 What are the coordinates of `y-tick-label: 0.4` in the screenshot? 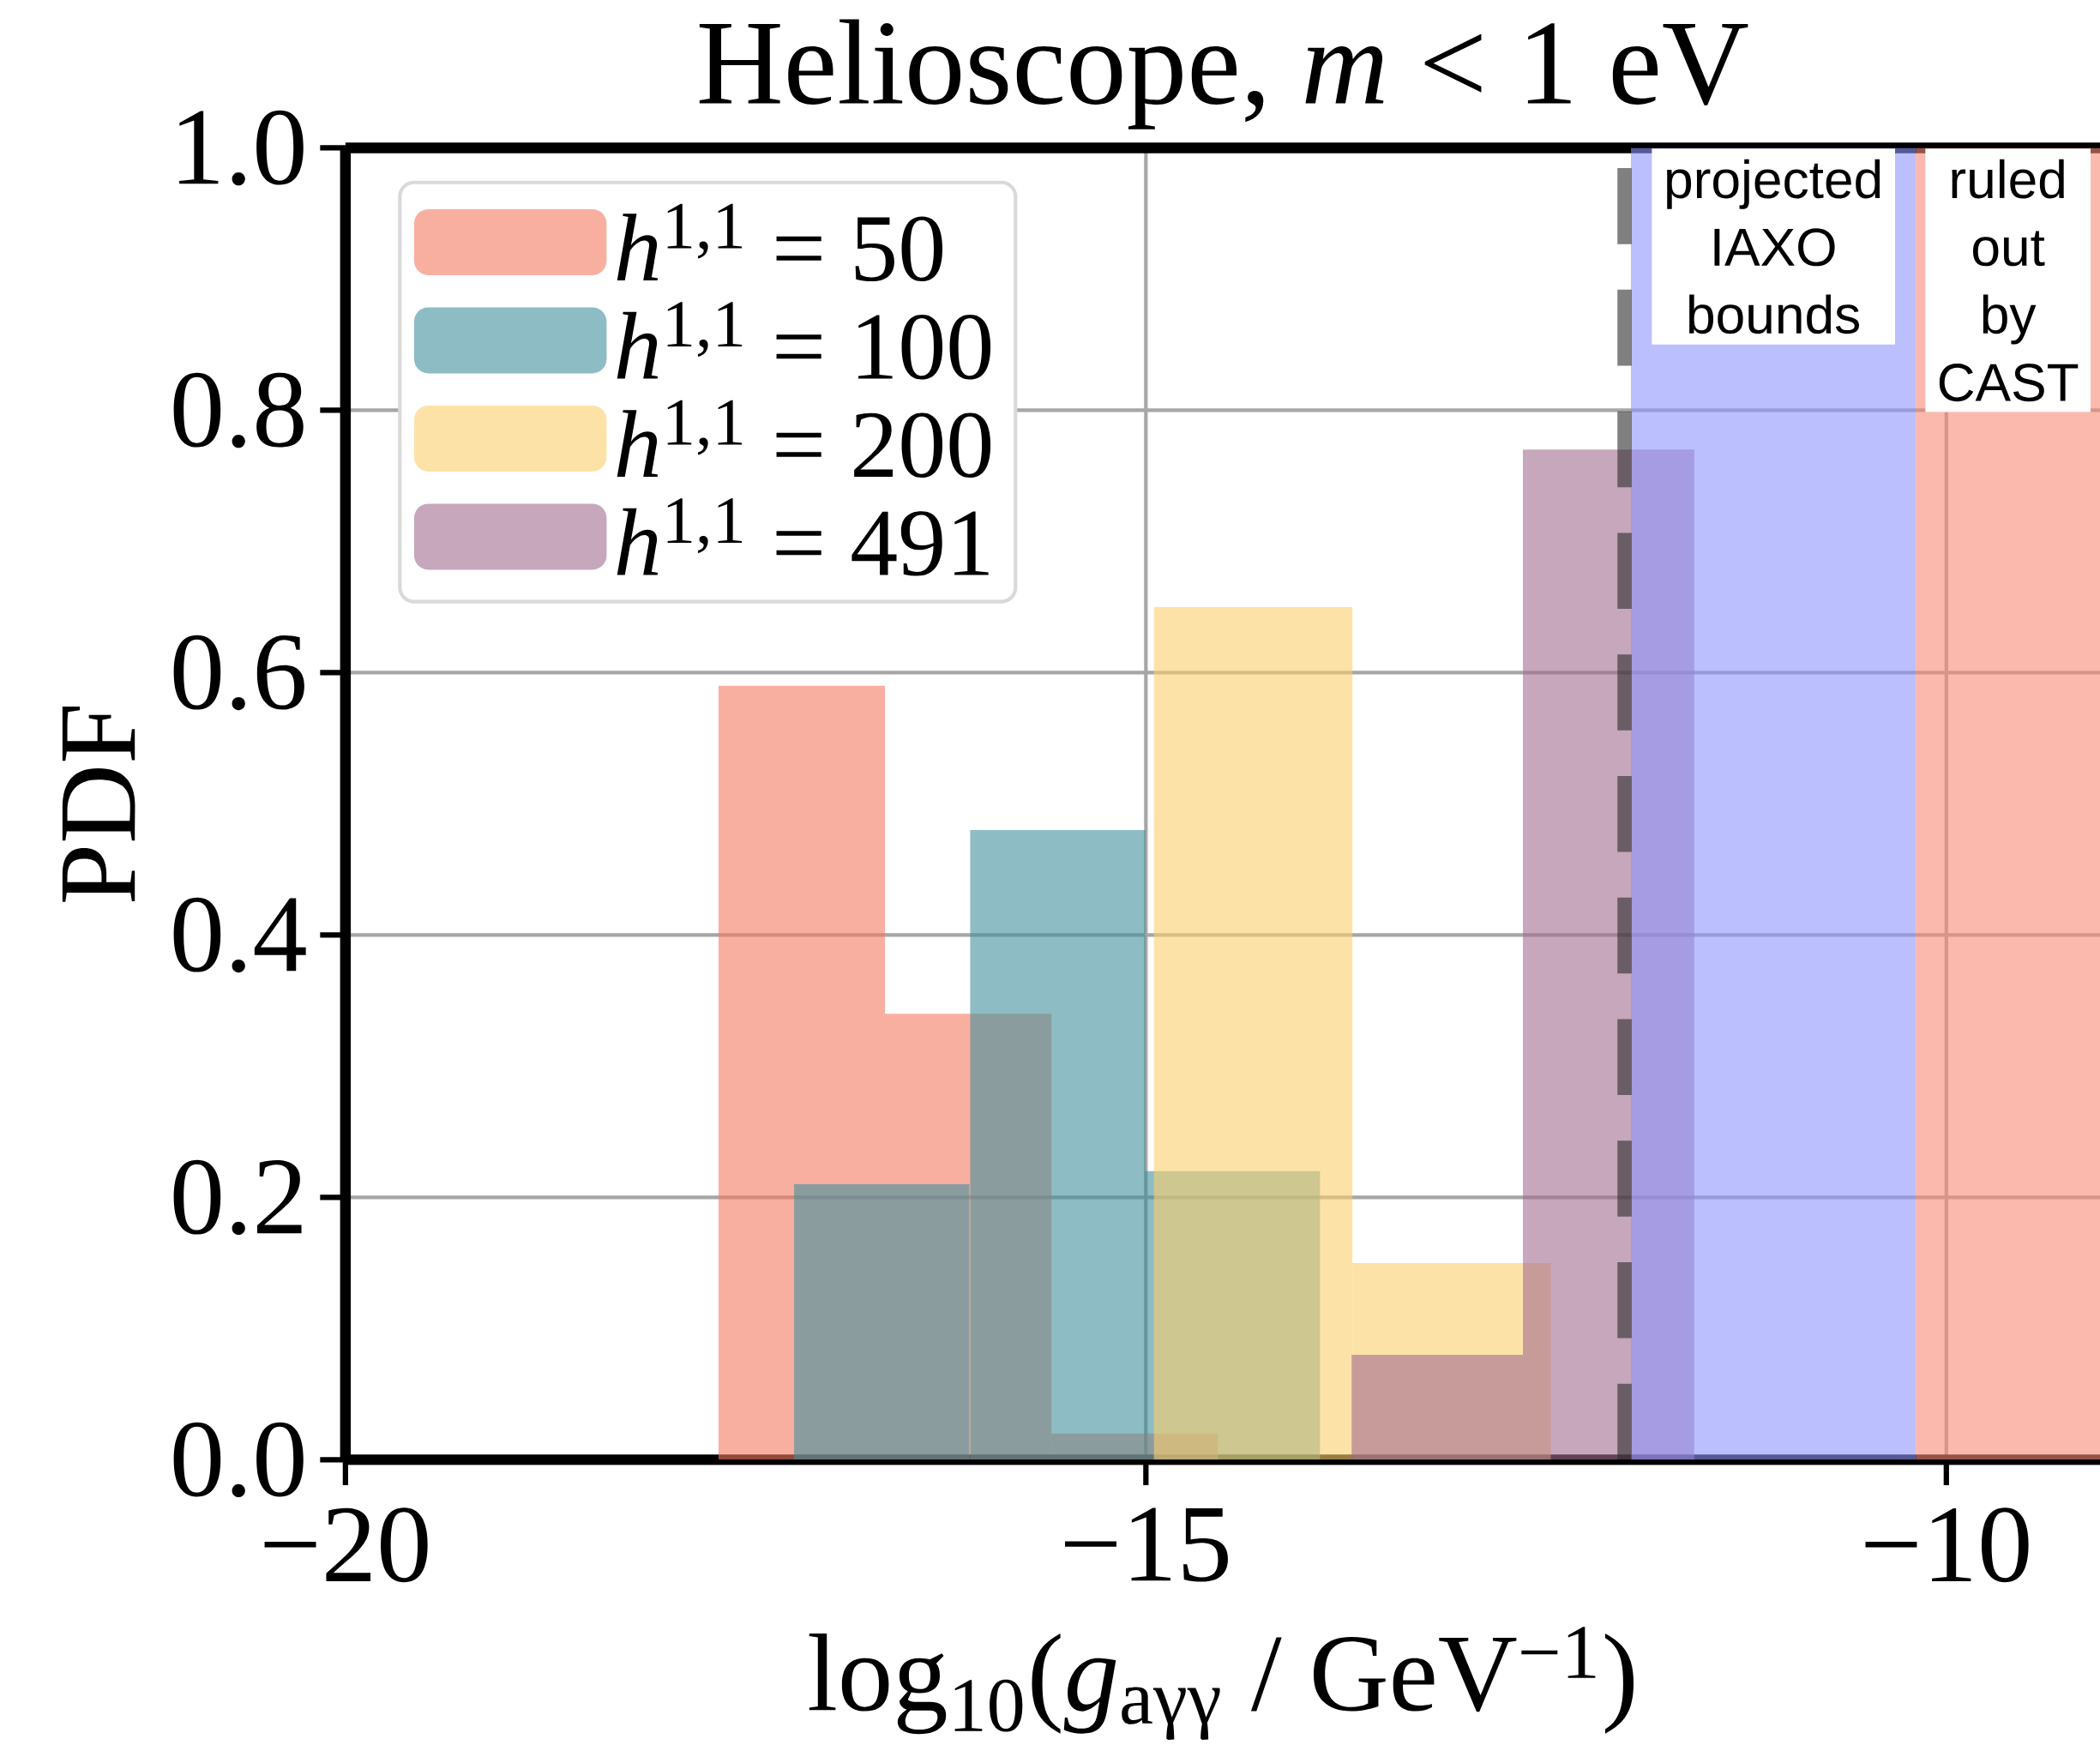 It's located at (239, 935).